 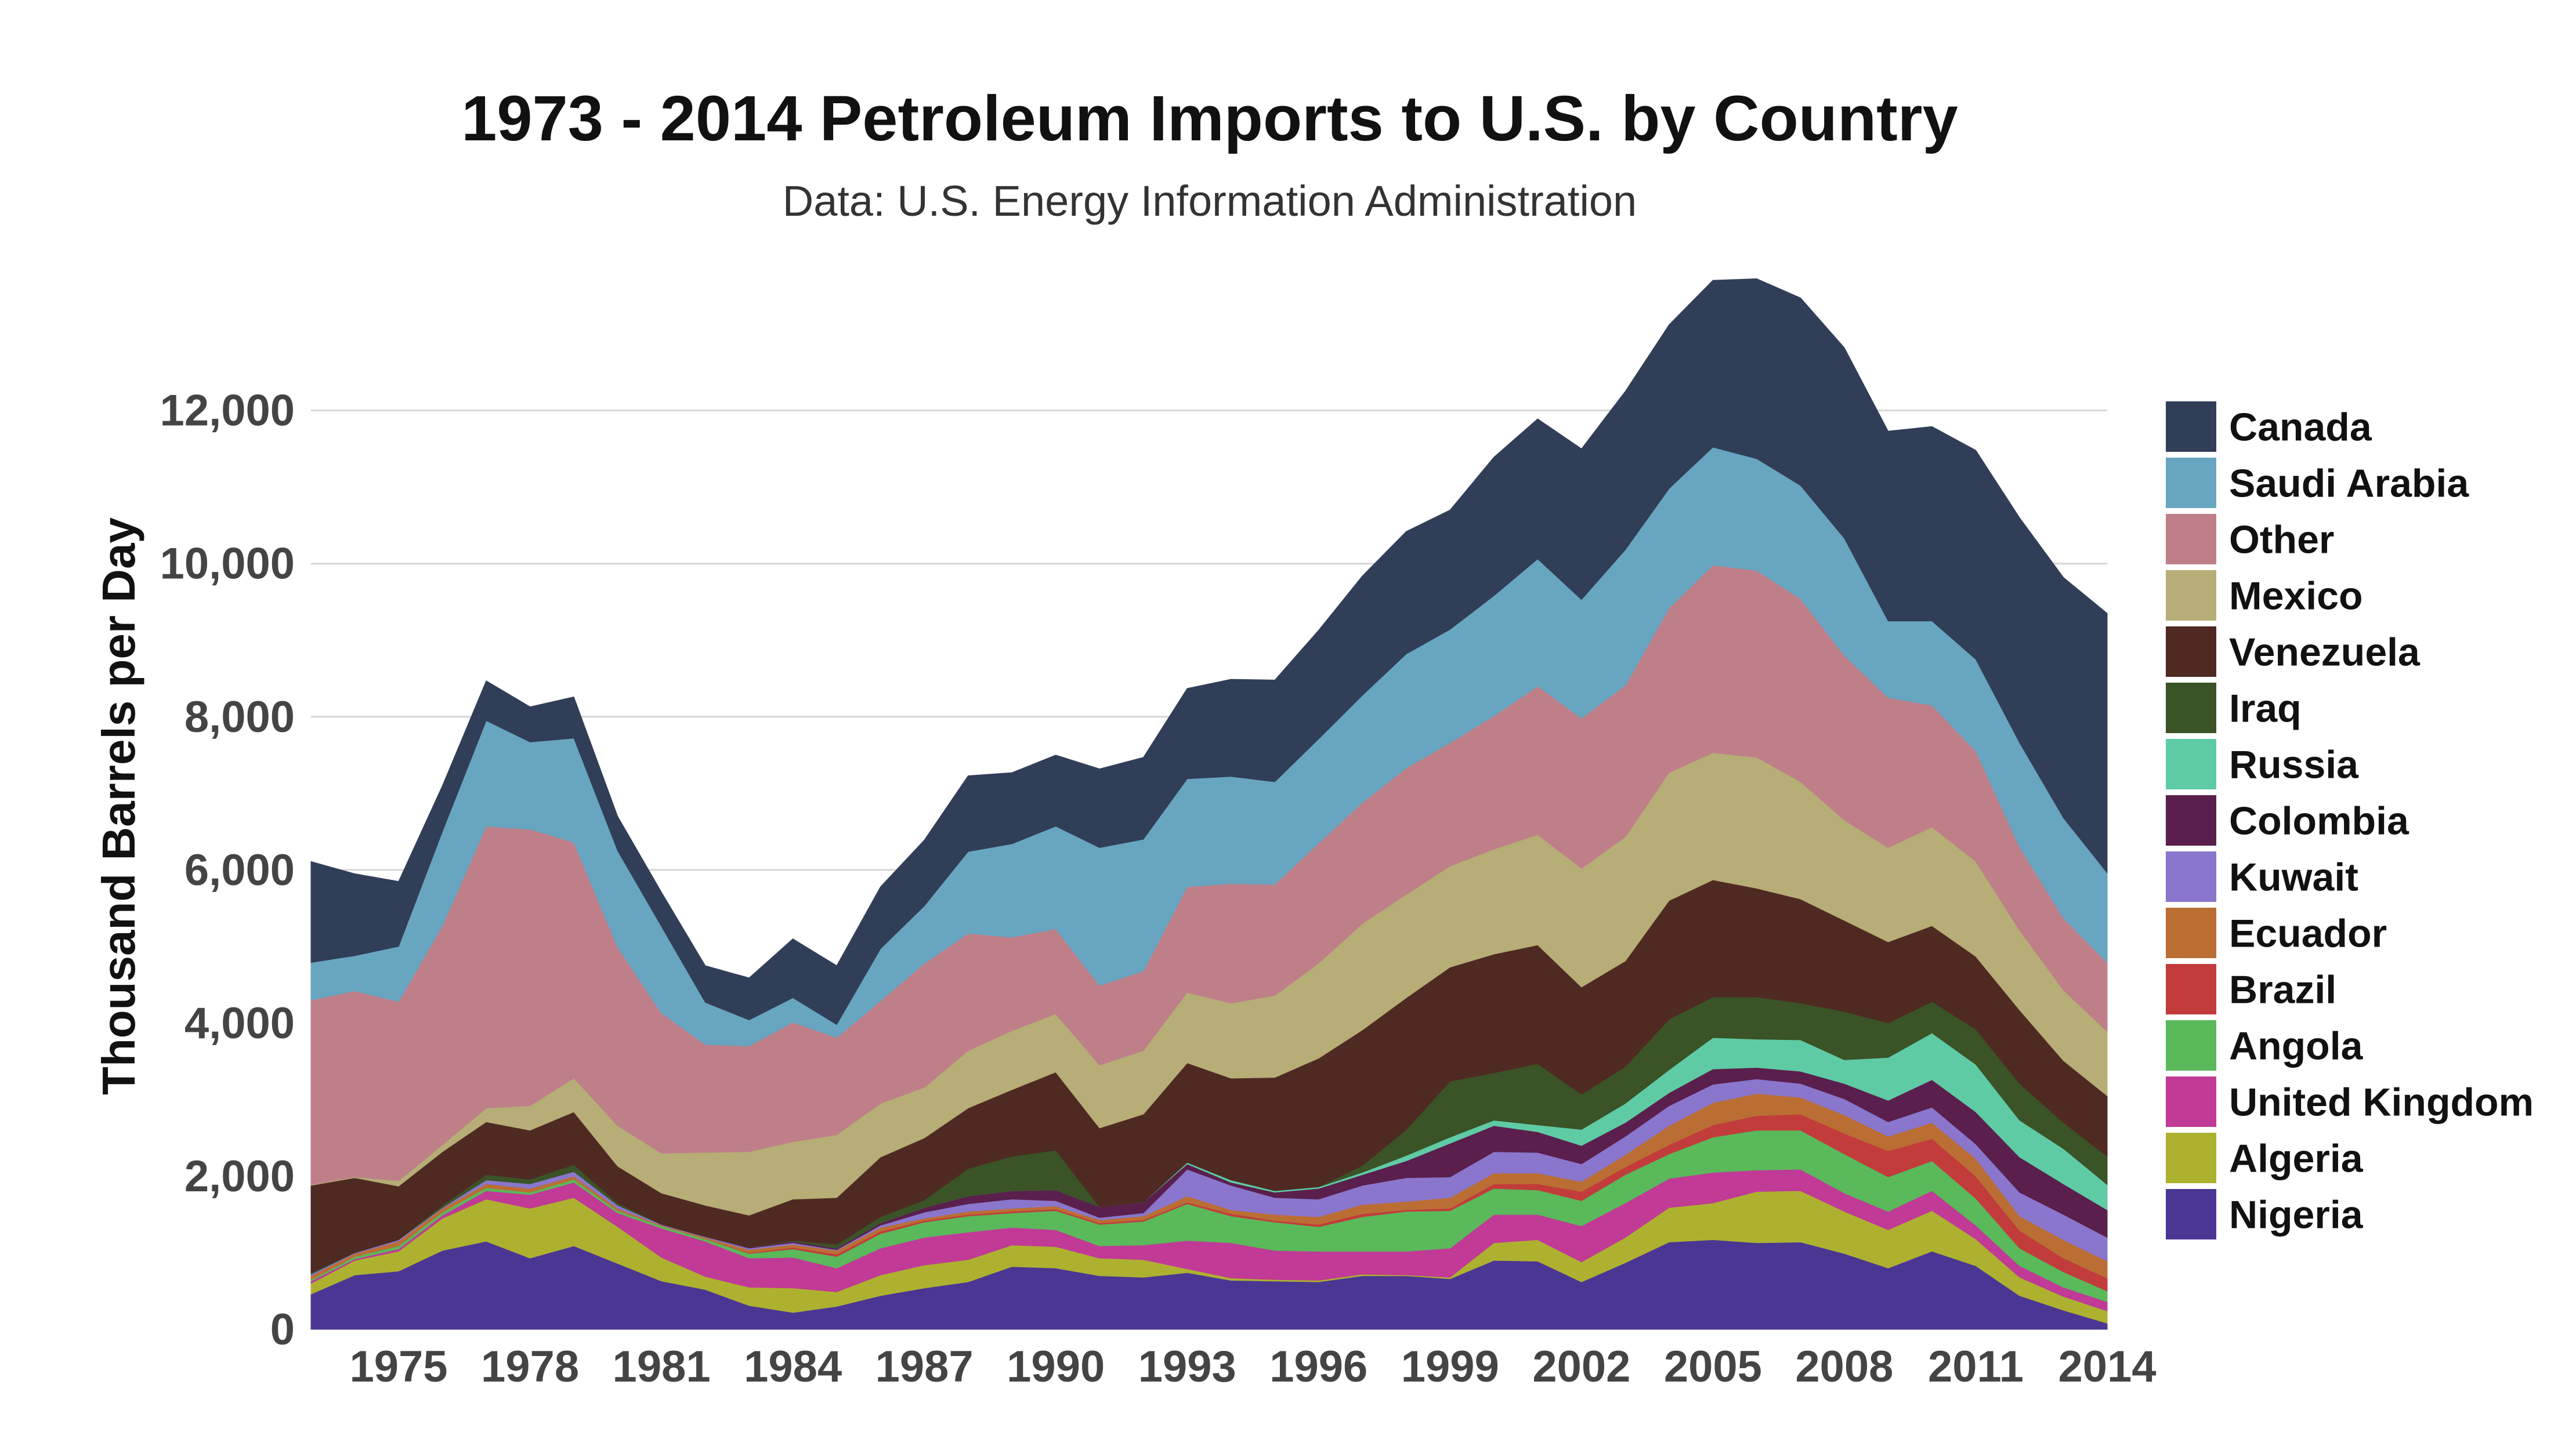 What do you see at coordinates (239, 1176) in the screenshot?
I see `y-tick-label: 2,000` at bounding box center [239, 1176].